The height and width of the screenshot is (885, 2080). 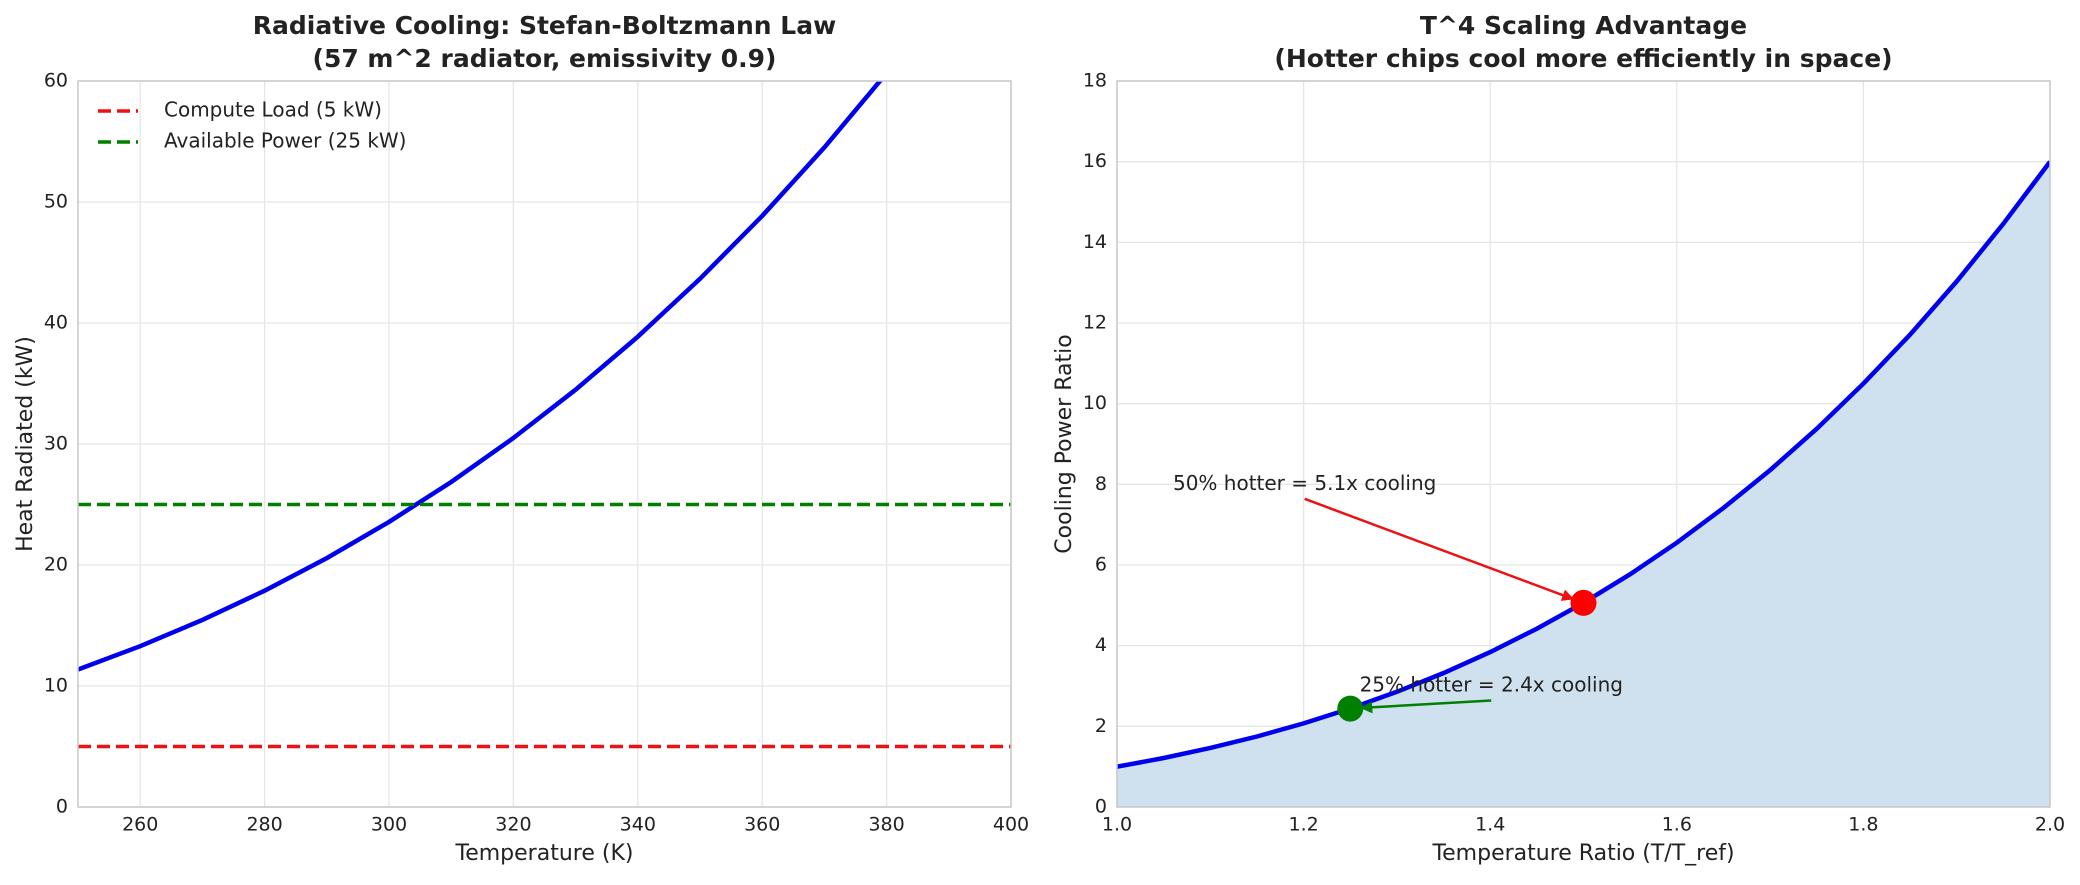 I want to click on x-tick-label: 300, so click(x=389, y=825).